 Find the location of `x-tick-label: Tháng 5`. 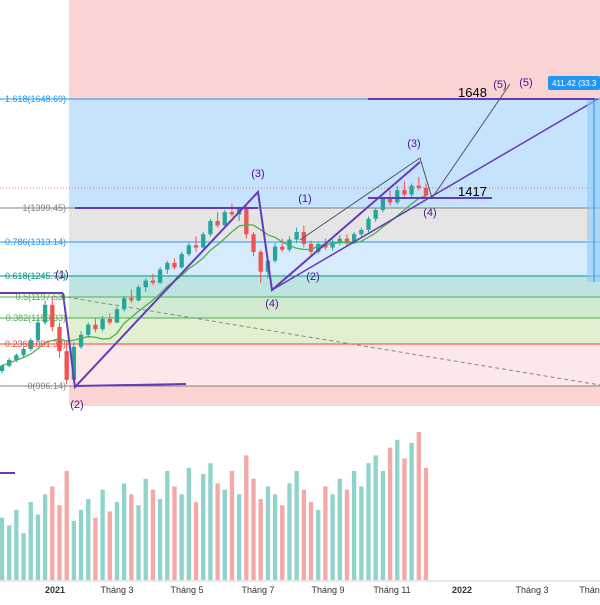

x-tick-label: Tháng 5 is located at coordinates (186, 590).